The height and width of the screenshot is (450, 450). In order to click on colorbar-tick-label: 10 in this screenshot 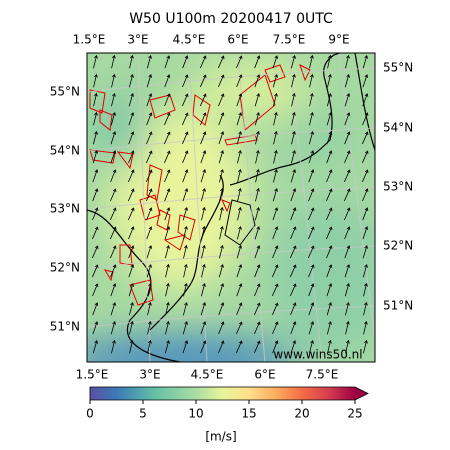, I will do `click(195, 414)`.